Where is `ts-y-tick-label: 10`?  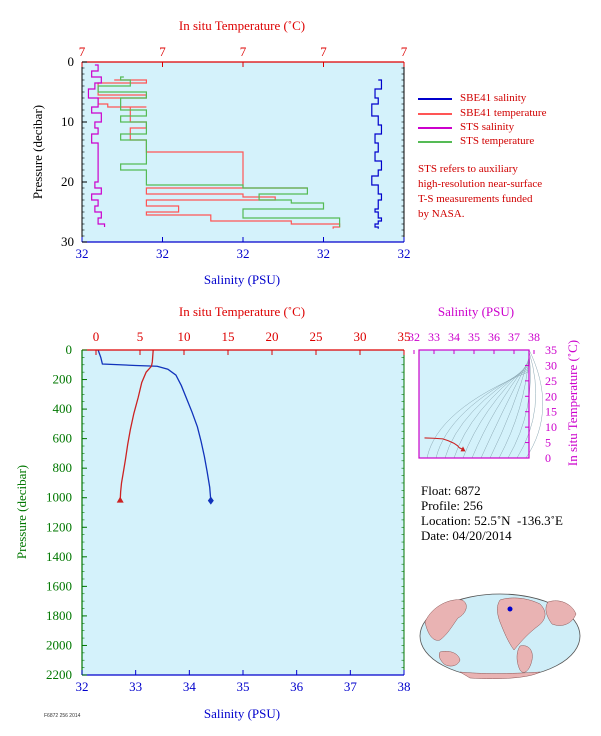
ts-y-tick-label: 10 is located at coordinates (551, 427).